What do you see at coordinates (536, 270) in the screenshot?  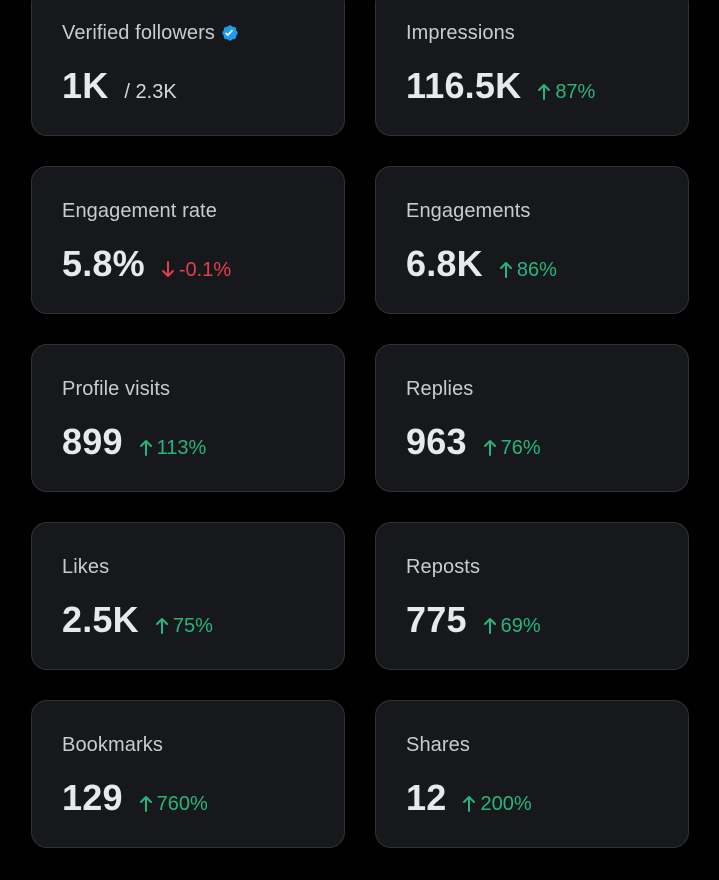 I see `metric-change-value: 86%` at bounding box center [536, 270].